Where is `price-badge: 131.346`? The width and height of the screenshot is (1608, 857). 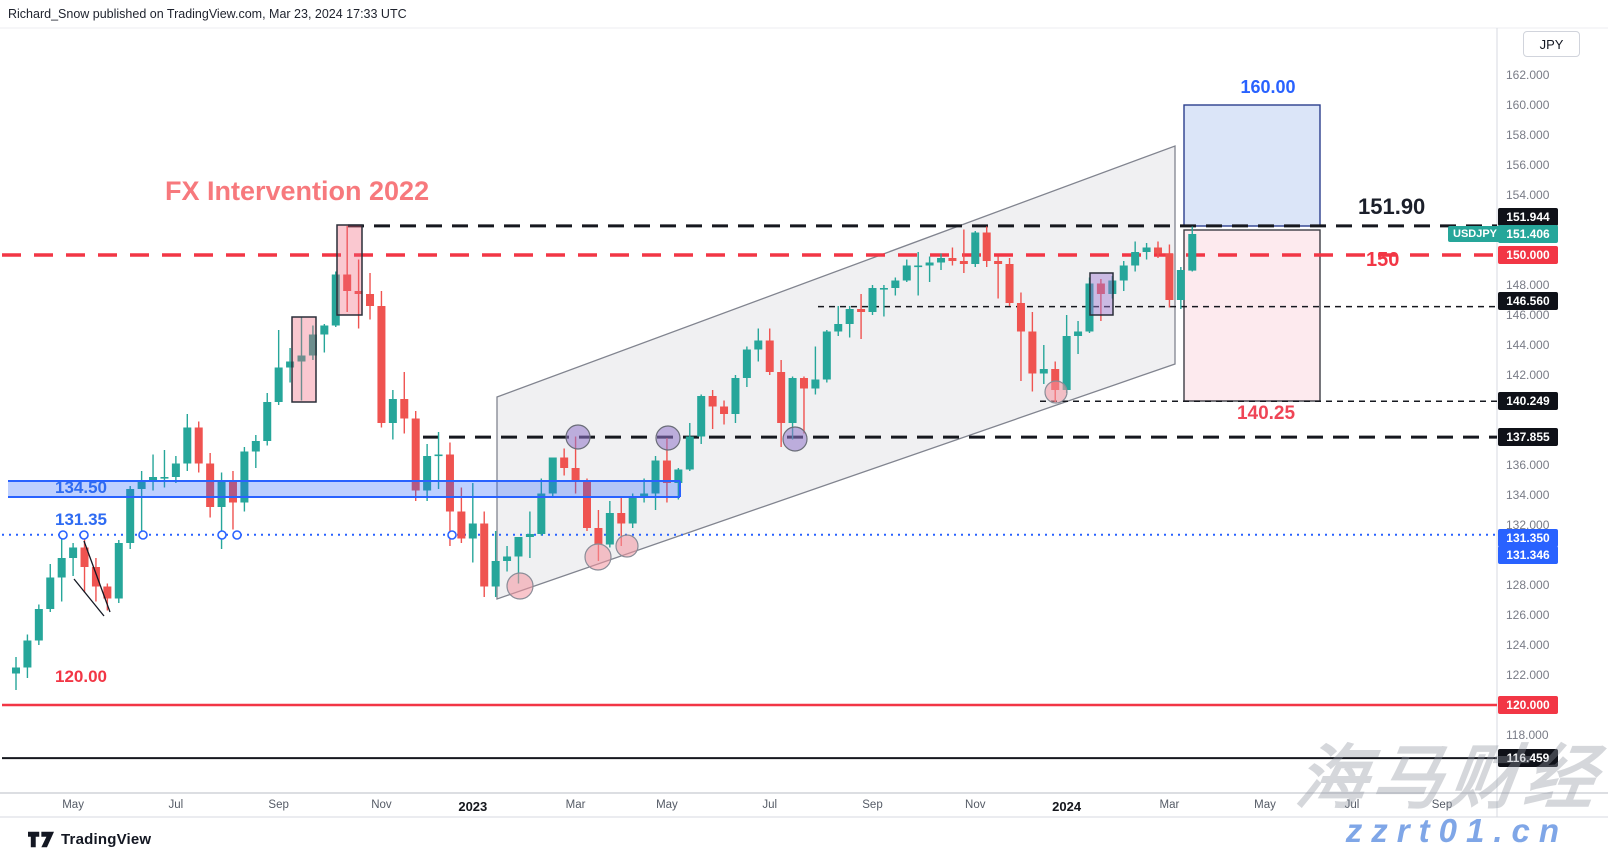 price-badge: 131.346 is located at coordinates (1528, 555).